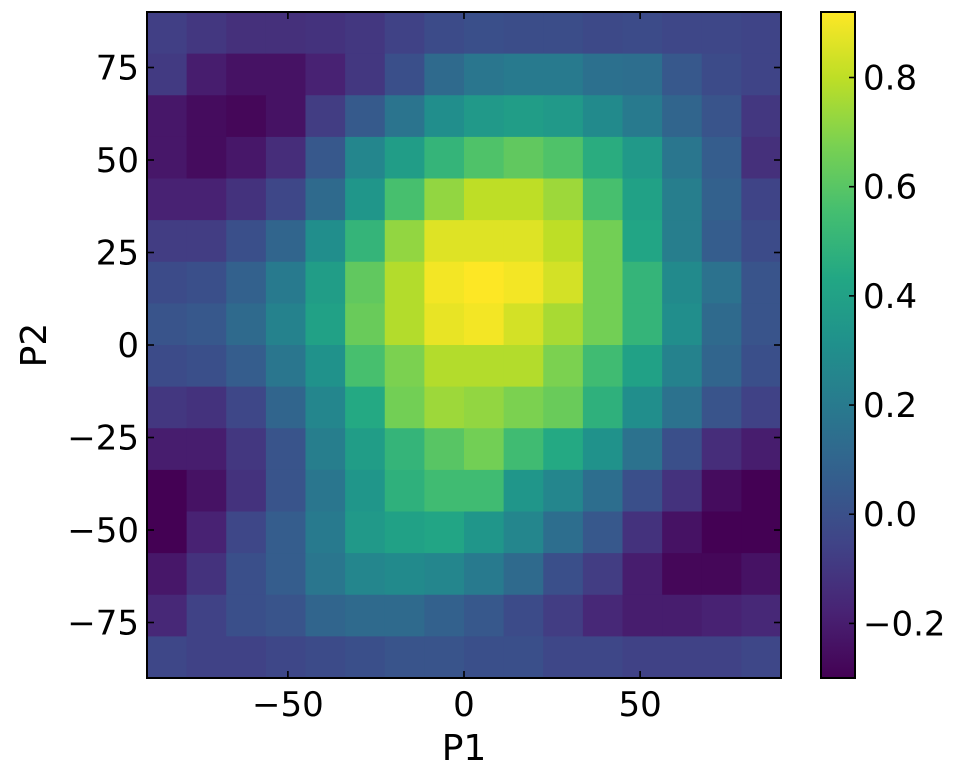 This screenshot has width=968, height=781. I want to click on x-tick-label: 0, so click(464, 705).